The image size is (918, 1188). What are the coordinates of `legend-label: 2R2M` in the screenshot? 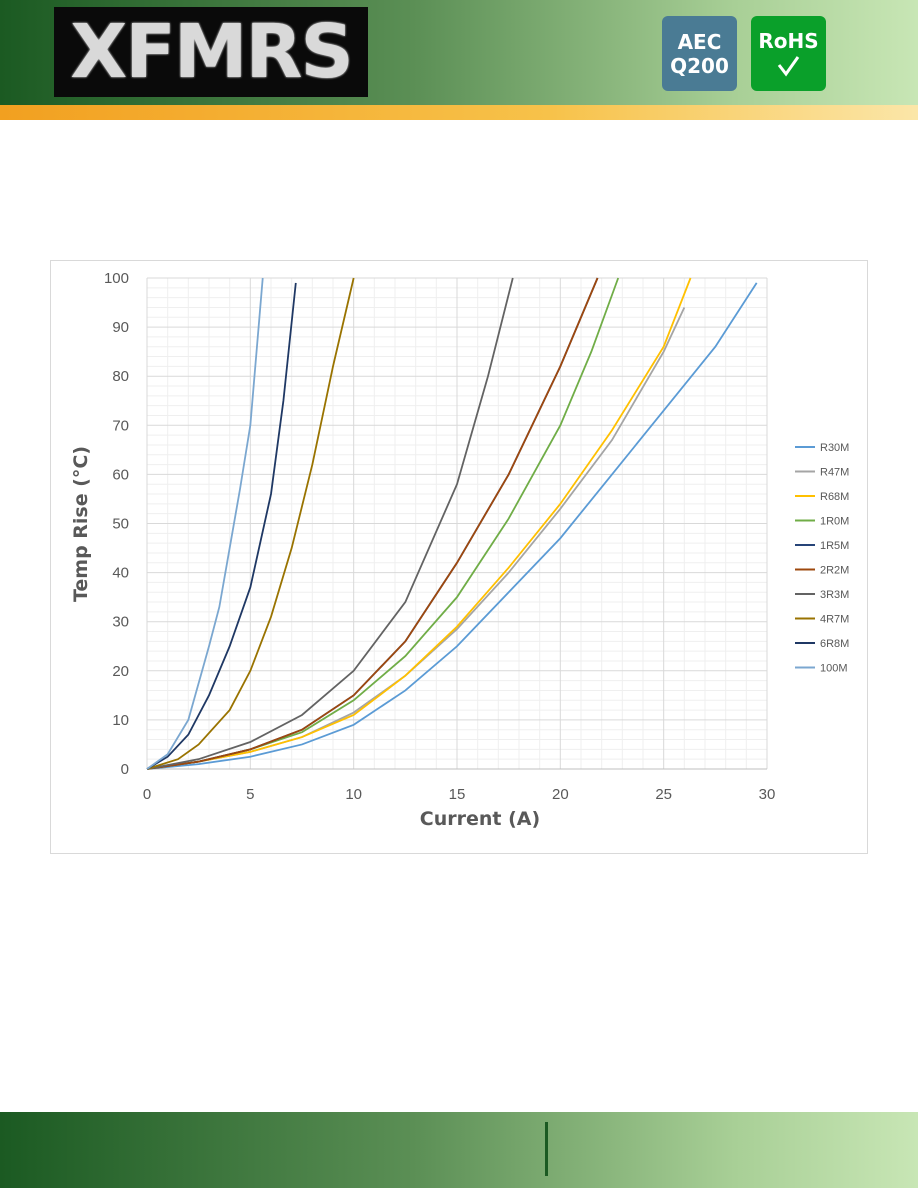 It's located at (834, 571).